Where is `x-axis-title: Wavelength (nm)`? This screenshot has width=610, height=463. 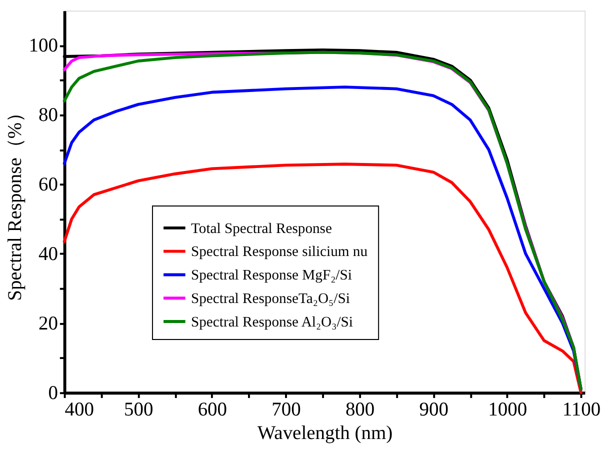
x-axis-title: Wavelength (nm) is located at coordinates (325, 433).